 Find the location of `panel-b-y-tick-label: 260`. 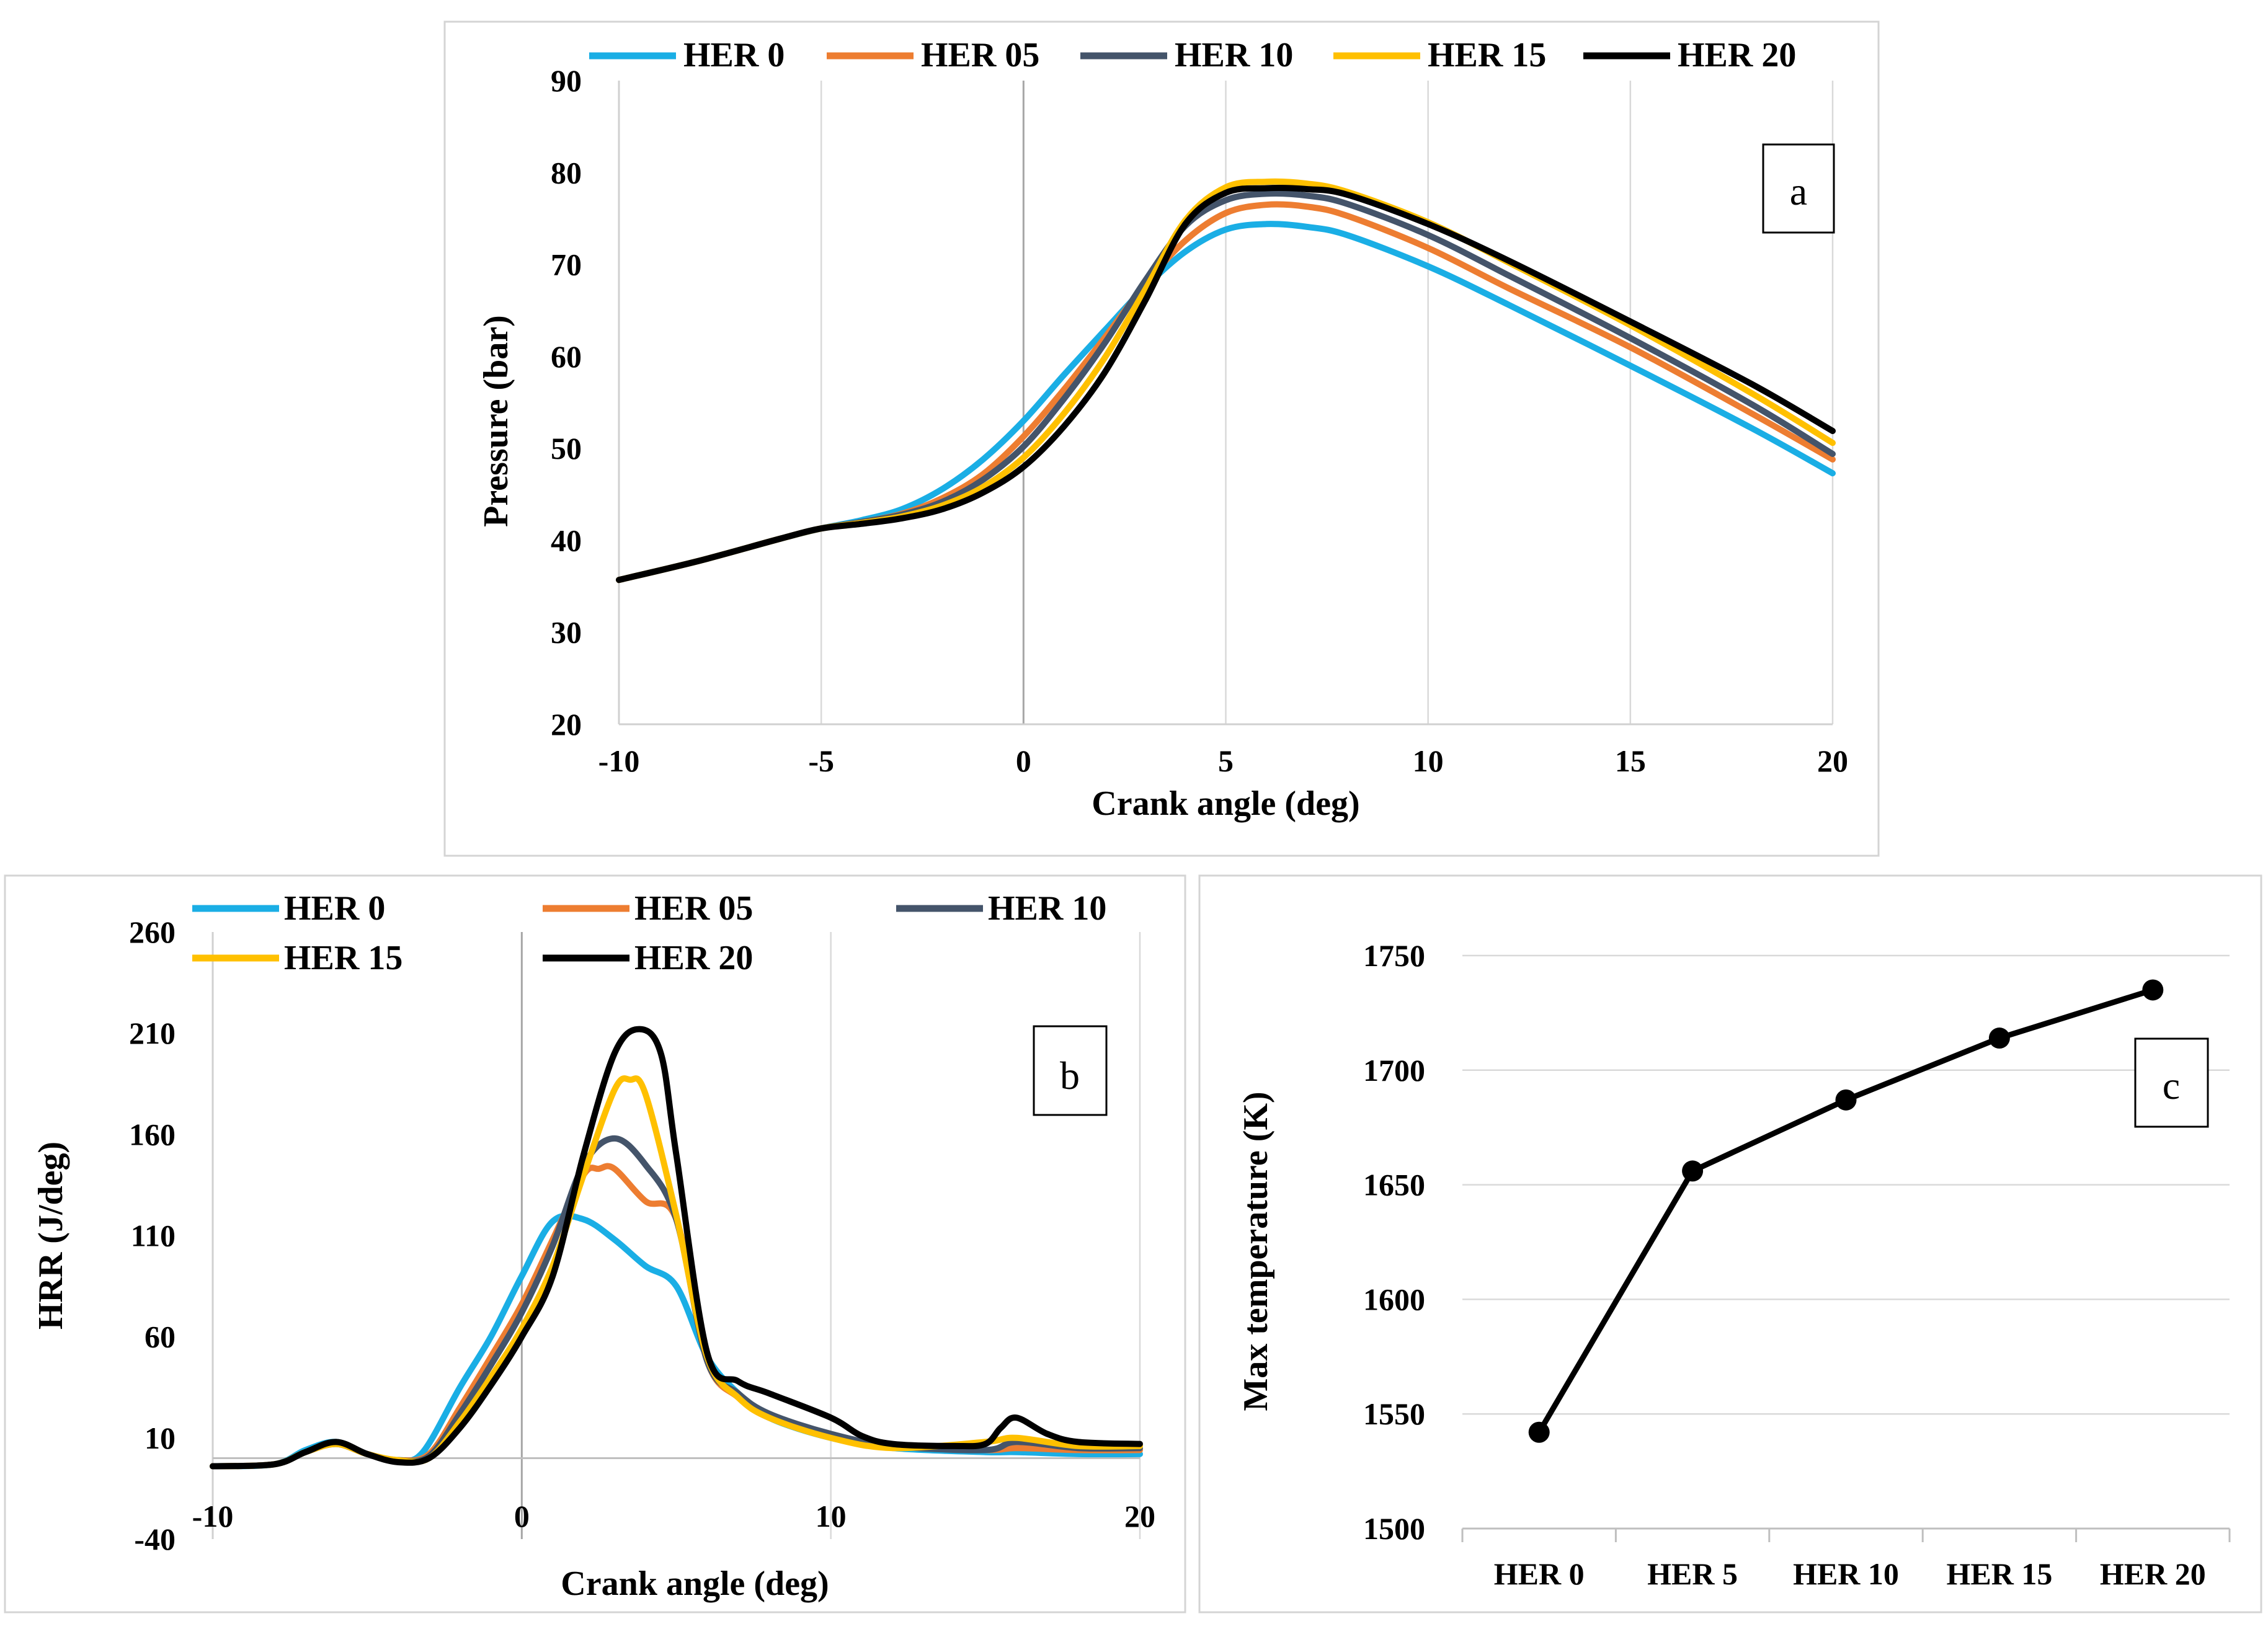

panel-b-y-tick-label: 260 is located at coordinates (152, 932).